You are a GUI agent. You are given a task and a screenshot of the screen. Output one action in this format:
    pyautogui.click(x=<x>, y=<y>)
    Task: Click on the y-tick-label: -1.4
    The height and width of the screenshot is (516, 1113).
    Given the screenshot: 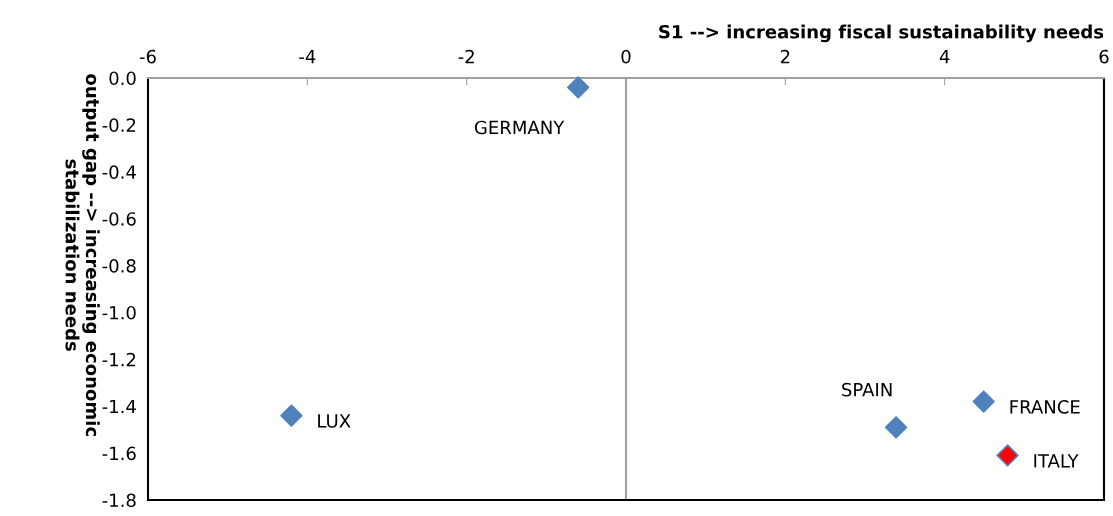 What is the action you would take?
    pyautogui.click(x=119, y=406)
    